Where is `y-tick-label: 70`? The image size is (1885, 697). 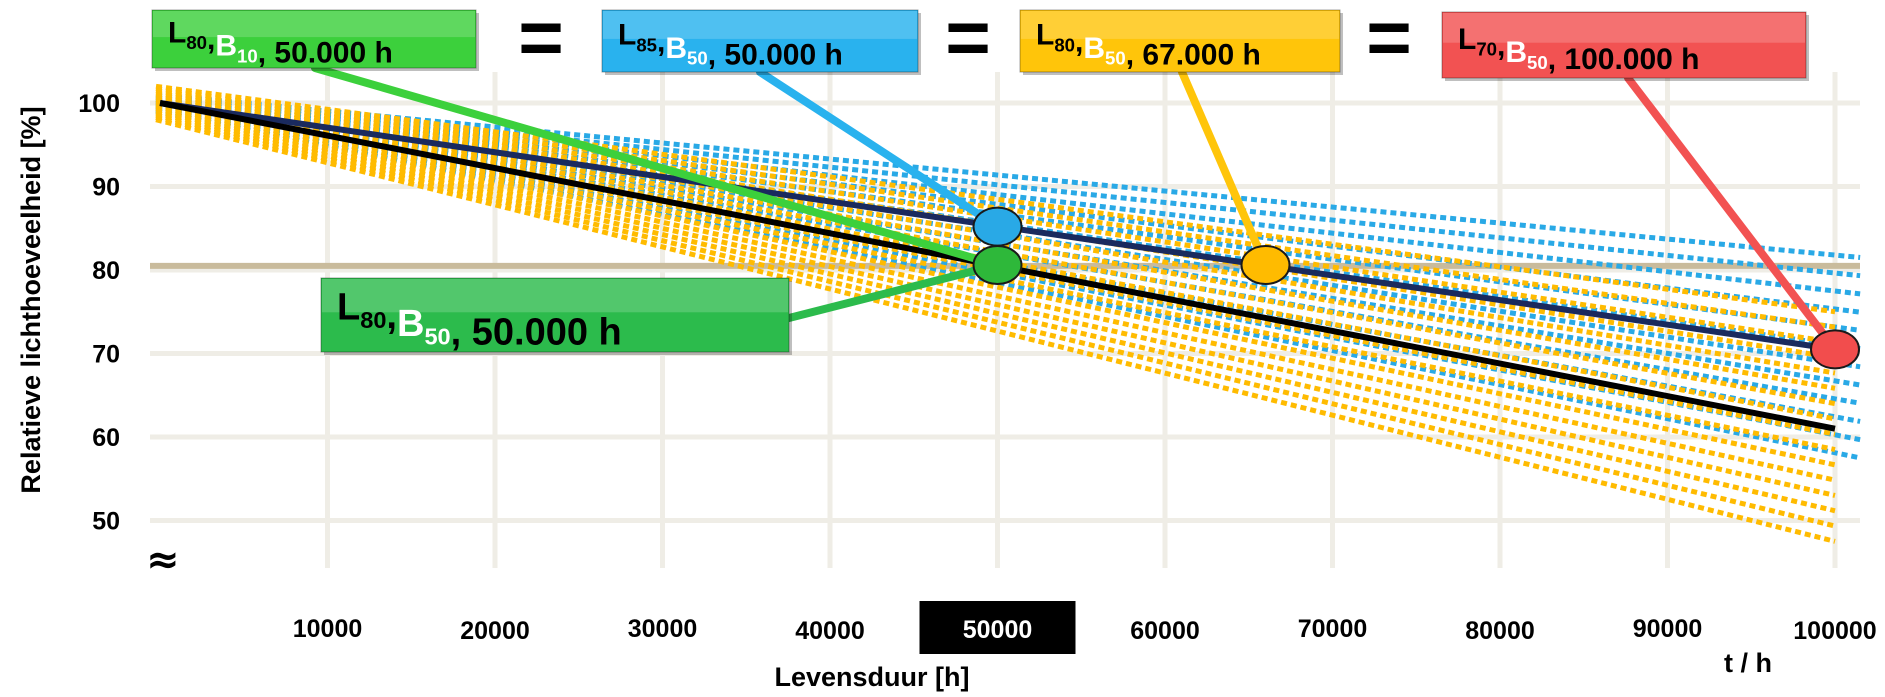
y-tick-label: 70 is located at coordinates (106, 355).